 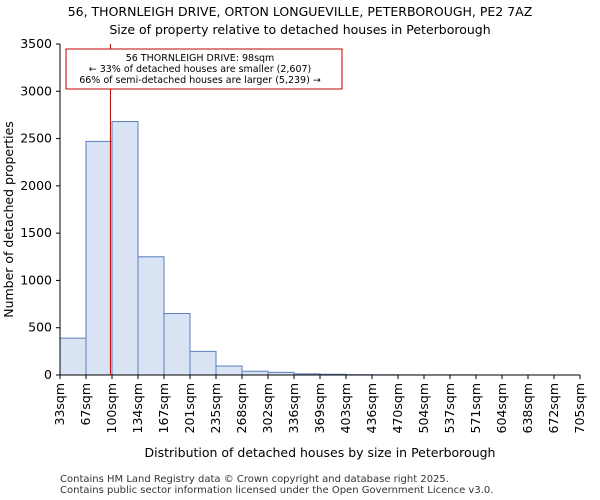 I want to click on y-tick-label: 3500, so click(x=36, y=43).